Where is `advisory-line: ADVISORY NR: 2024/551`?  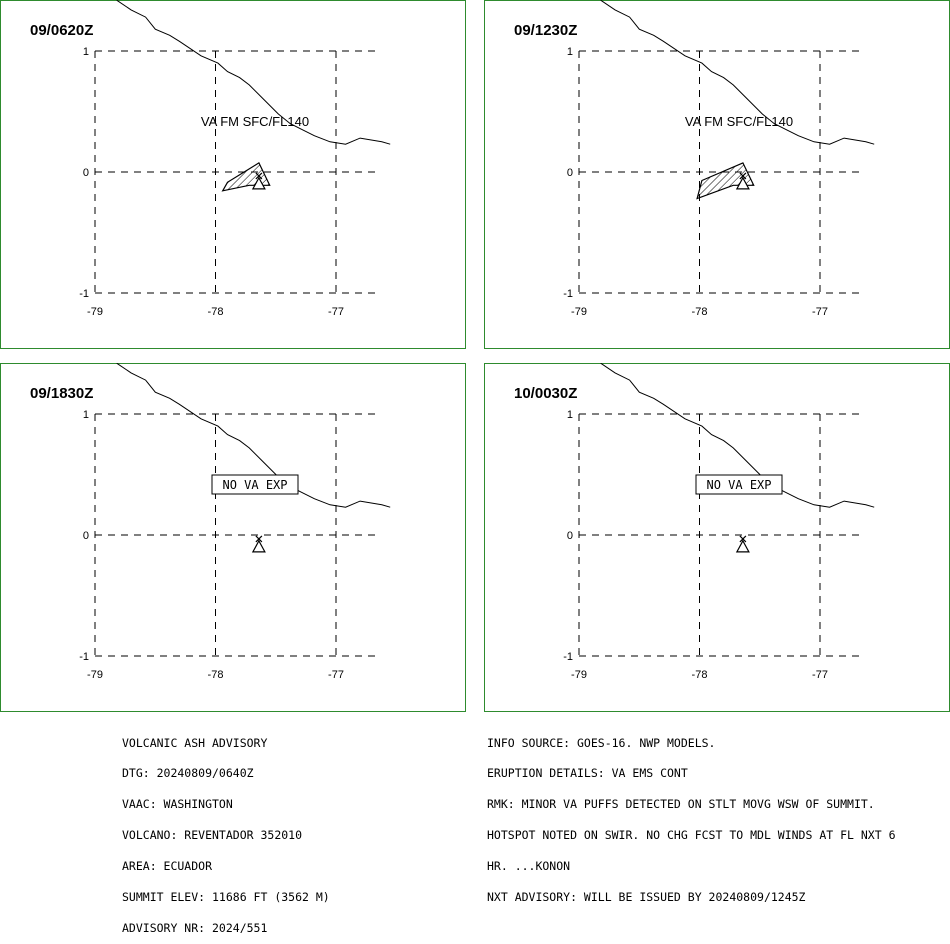 advisory-line: ADVISORY NR: 2024/551 is located at coordinates (195, 927).